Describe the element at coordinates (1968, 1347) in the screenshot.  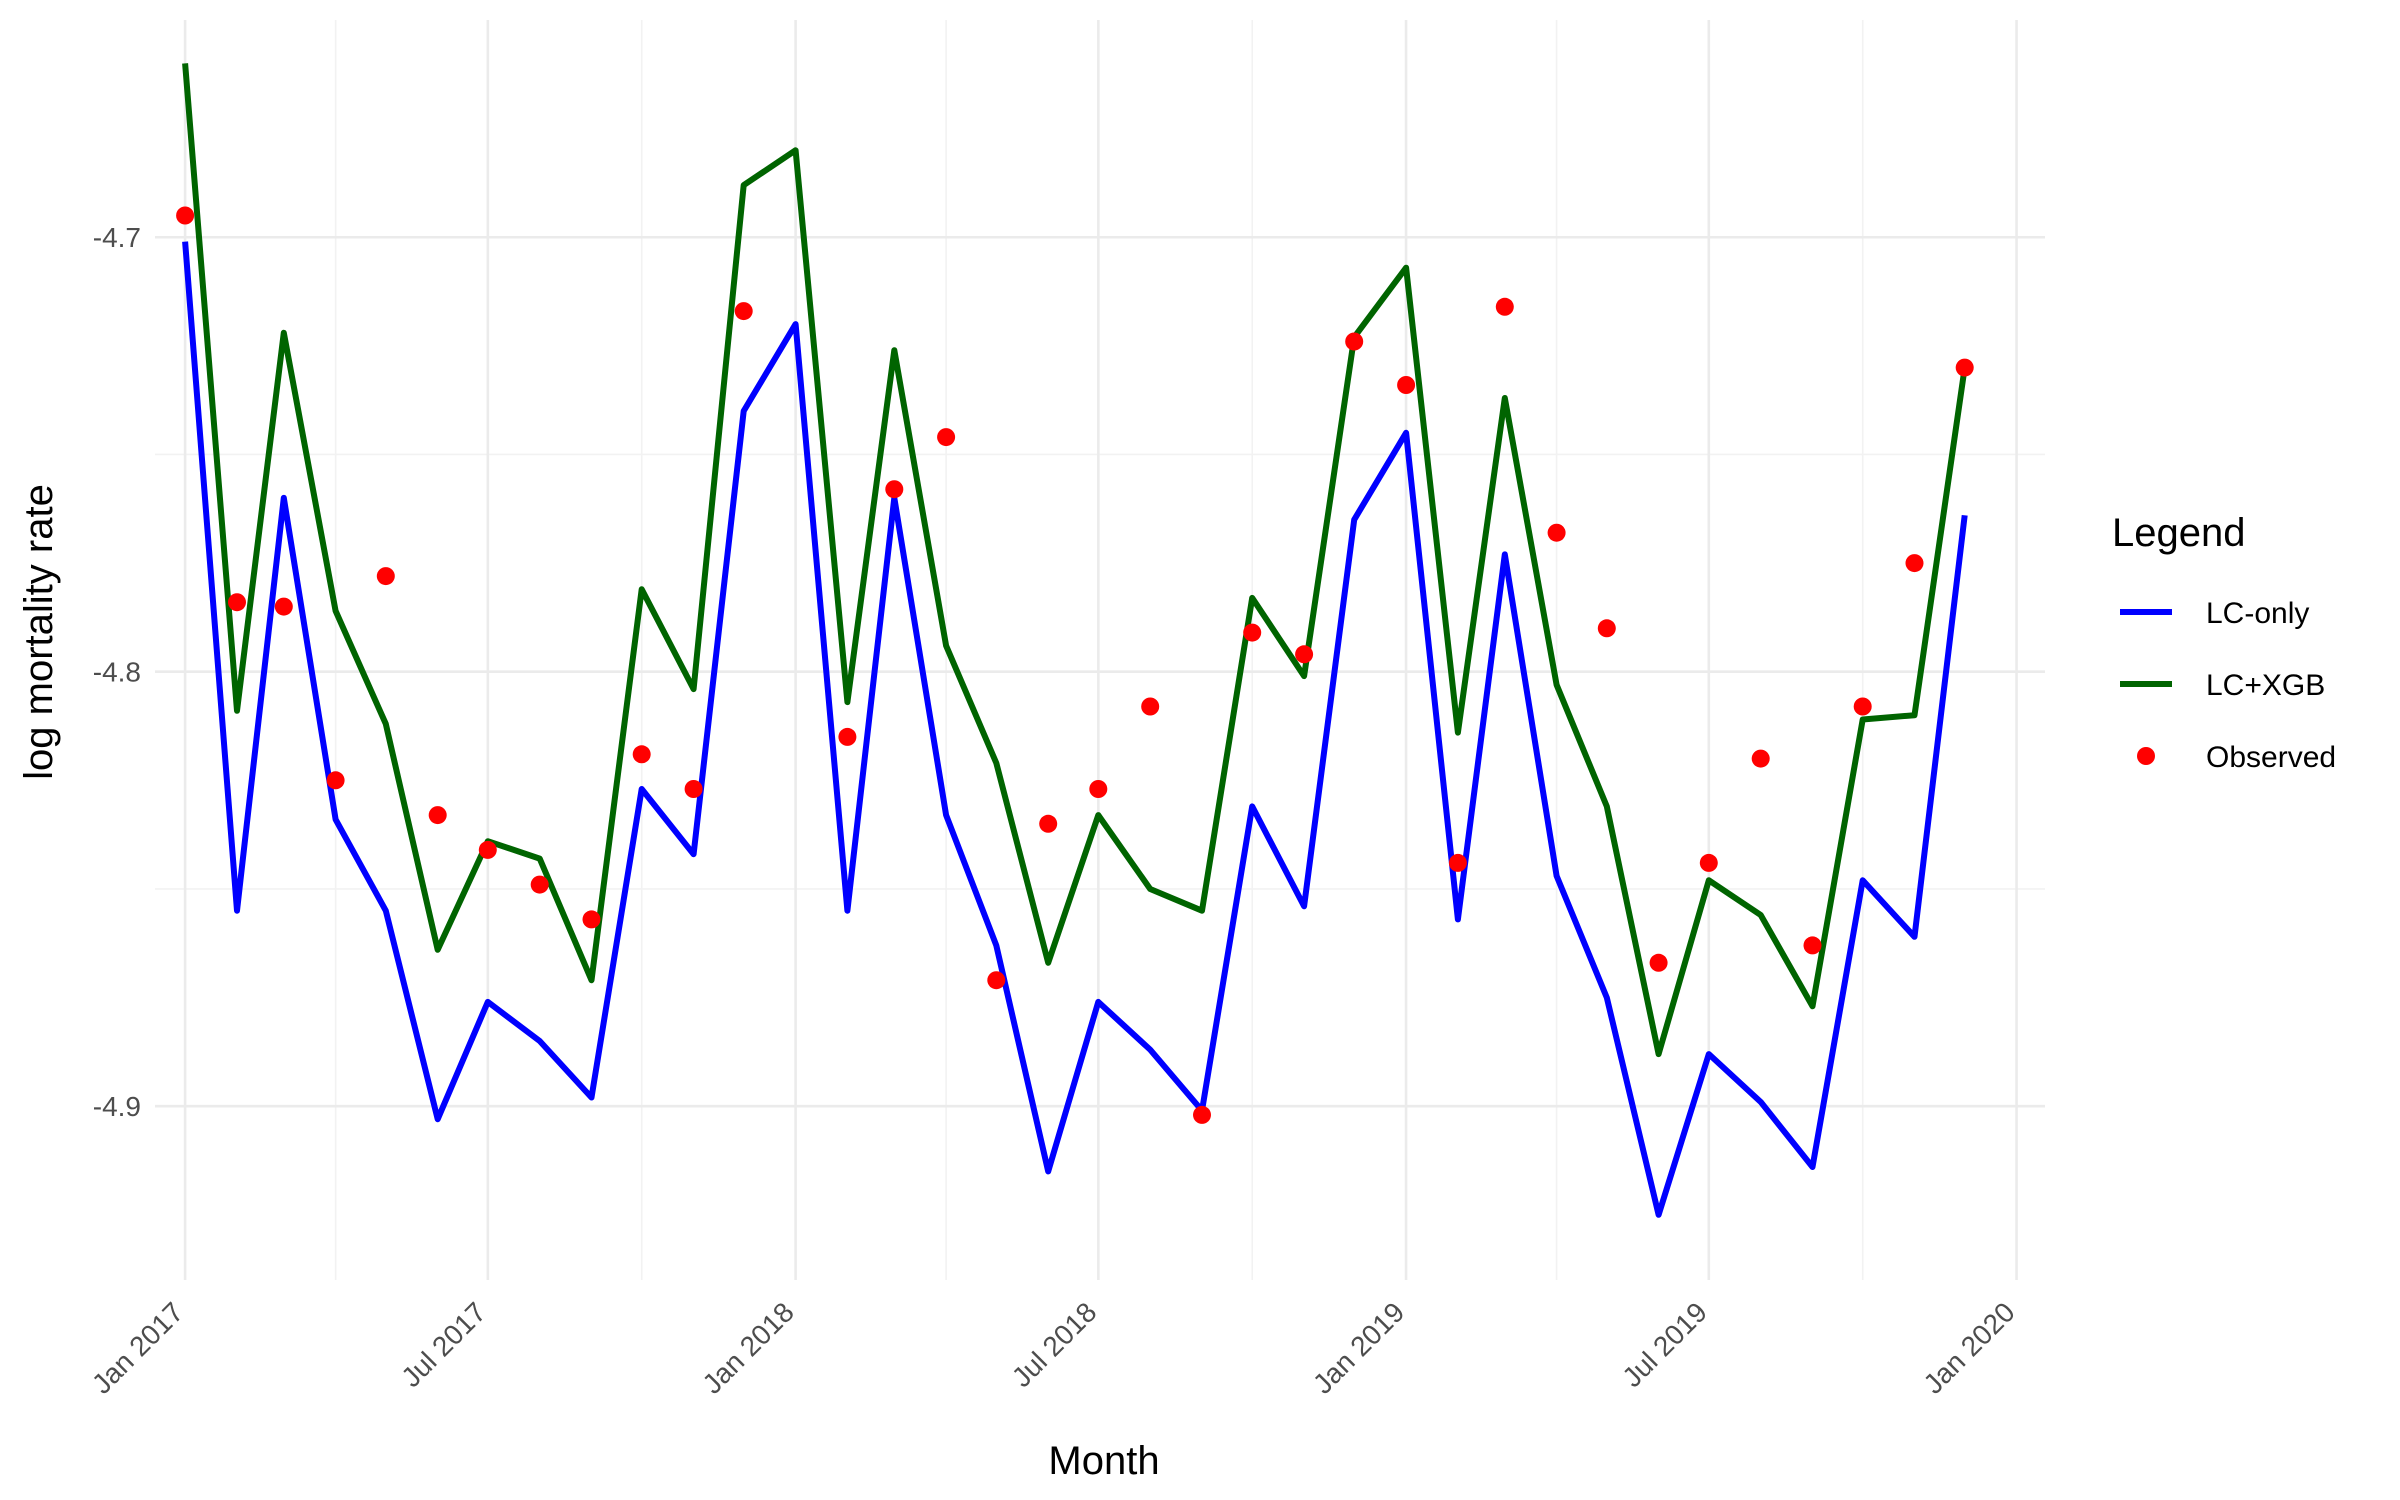
I see `x-tick-label: Jan 2020` at that location.